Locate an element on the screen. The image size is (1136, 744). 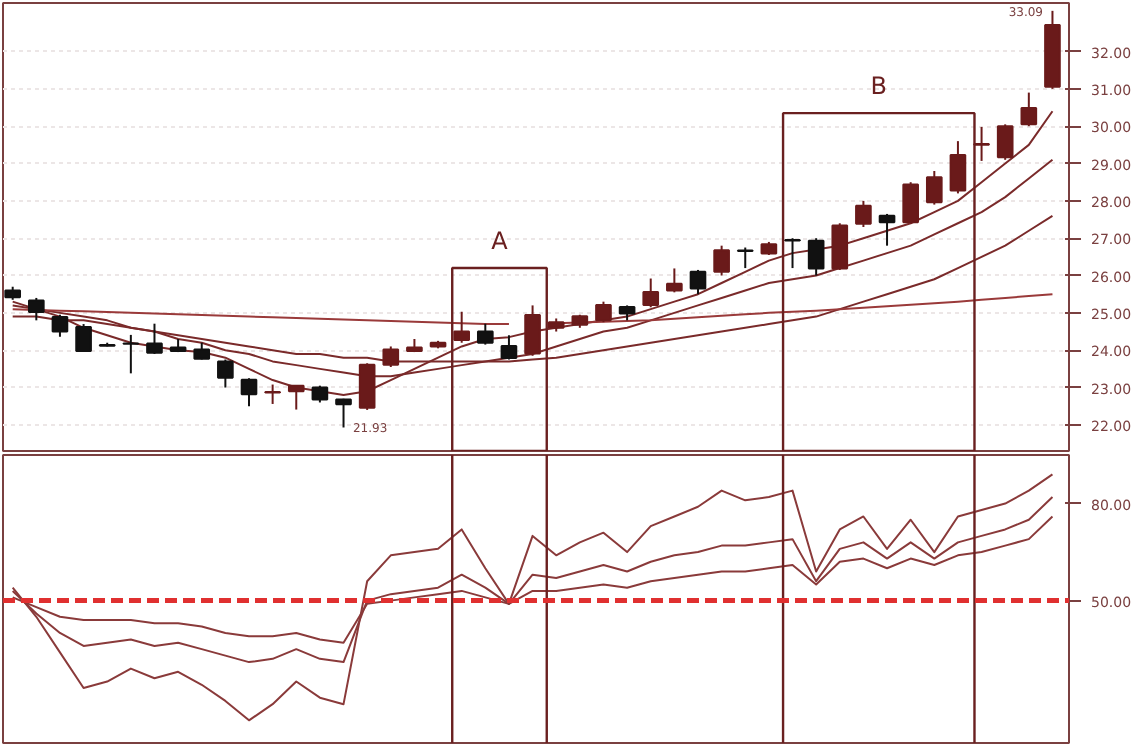
annotation: A is located at coordinates (500, 240).